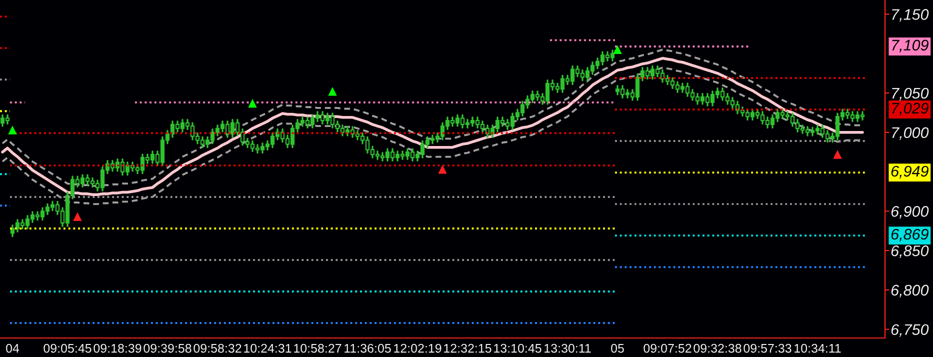 The height and width of the screenshot is (357, 933). I want to click on x-tick-label: 10:34:11, so click(817, 348).